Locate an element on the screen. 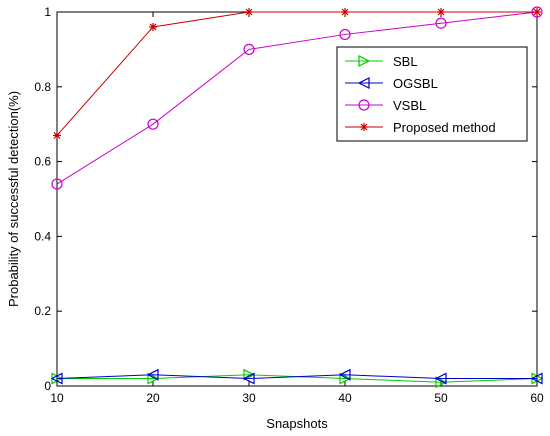  y-tick-label: 1 is located at coordinates (47, 12).